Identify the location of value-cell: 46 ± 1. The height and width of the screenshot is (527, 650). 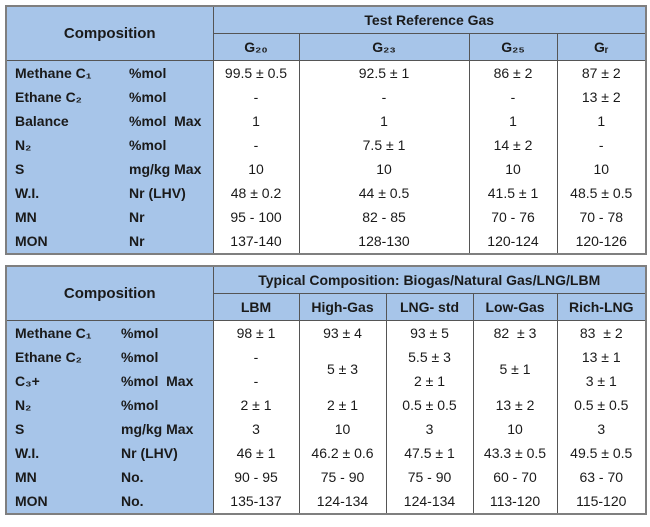
(256, 453).